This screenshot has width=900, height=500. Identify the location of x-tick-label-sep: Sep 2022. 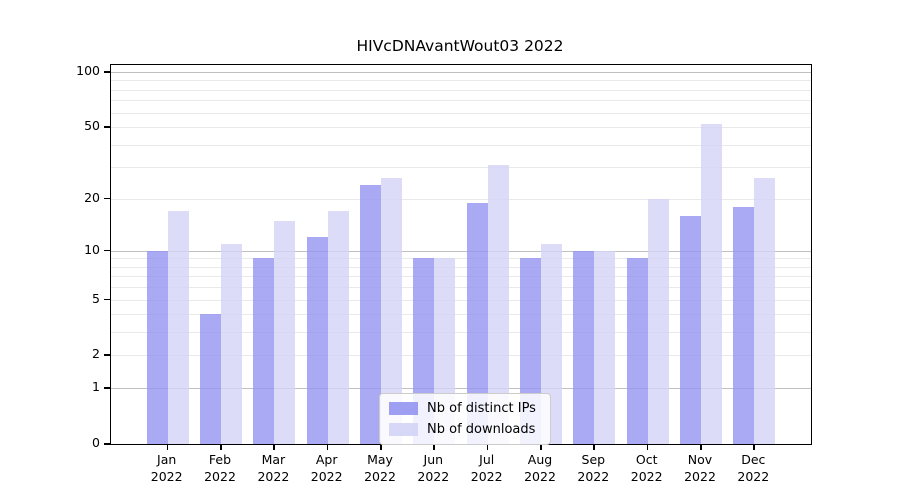
(593, 468).